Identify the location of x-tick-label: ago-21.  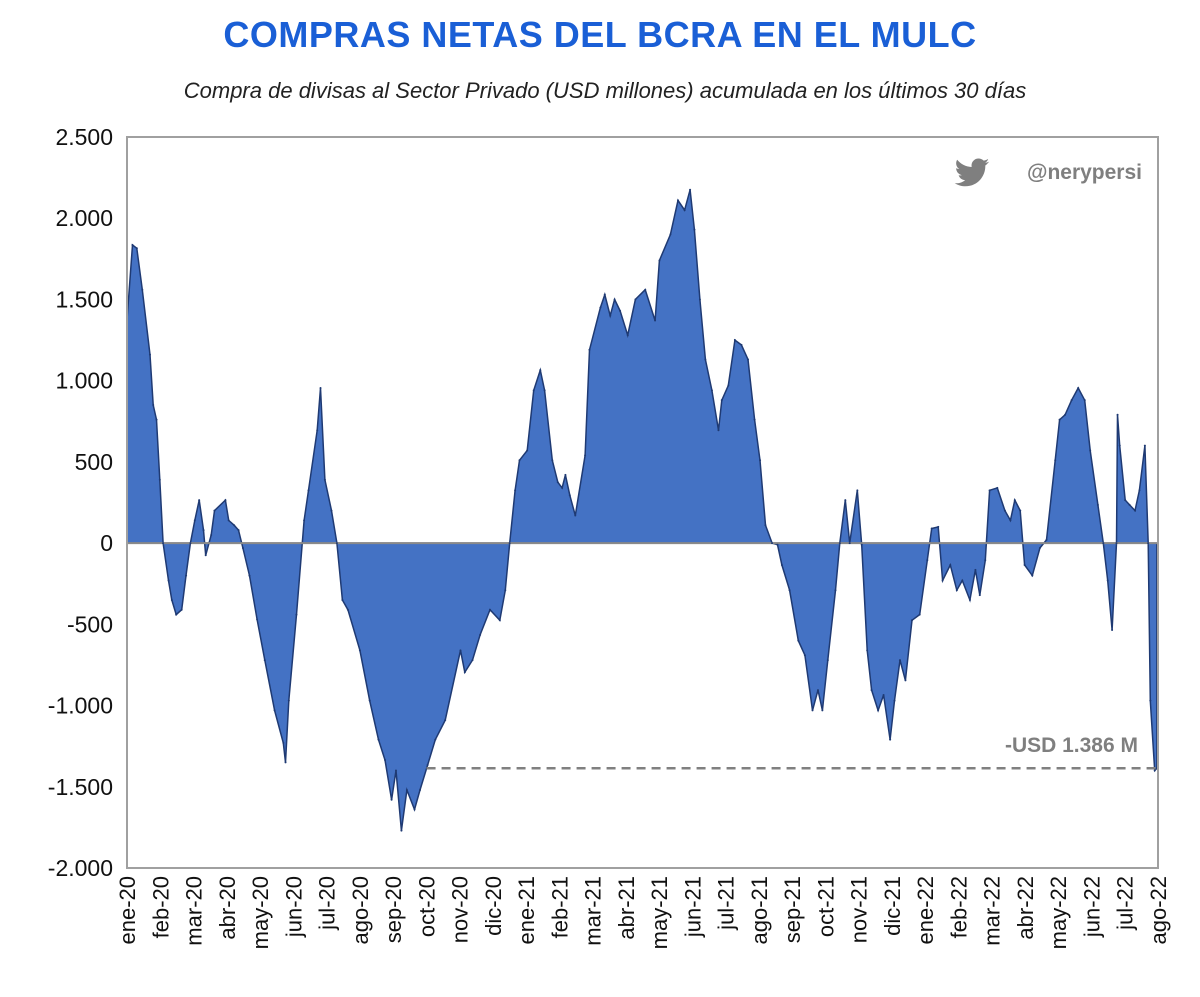
(759, 910).